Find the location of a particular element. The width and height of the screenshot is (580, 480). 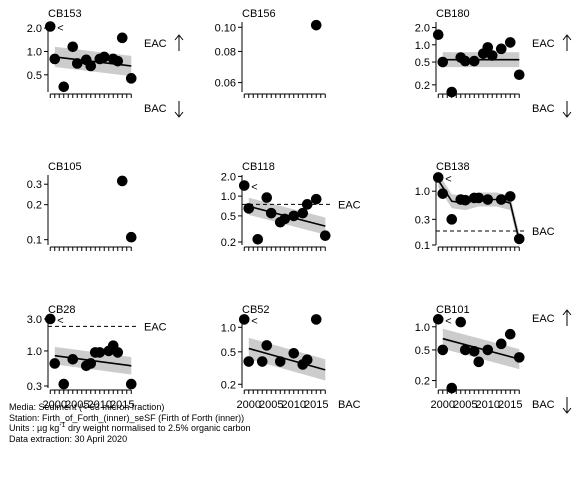

footer-units-prefix: Units : µg kg is located at coordinates (34, 428).